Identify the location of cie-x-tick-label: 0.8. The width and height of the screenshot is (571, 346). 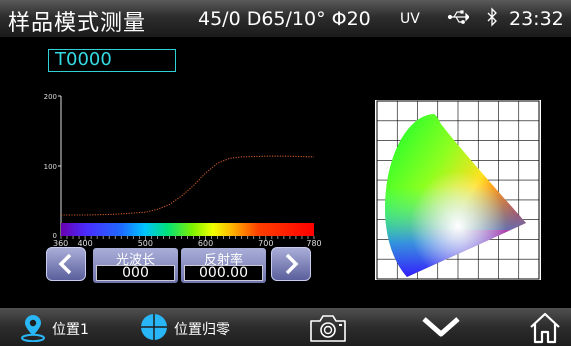
(538, 284).